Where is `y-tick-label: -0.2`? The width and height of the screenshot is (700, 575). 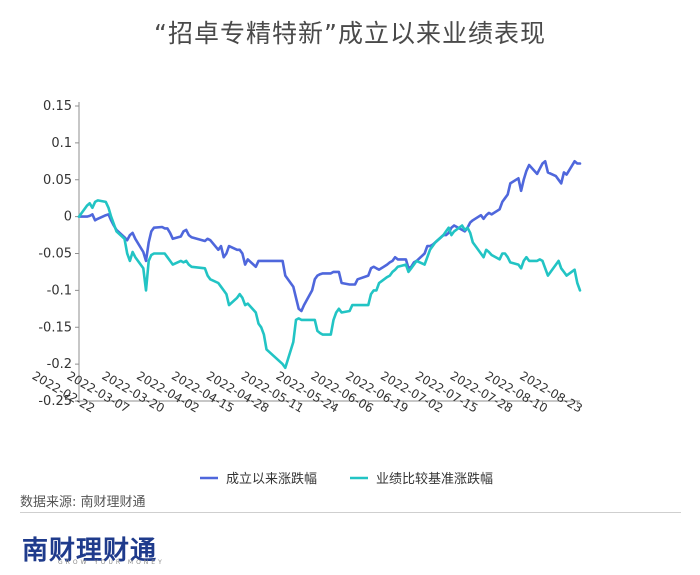
y-tick-label: -0.2 is located at coordinates (59, 364).